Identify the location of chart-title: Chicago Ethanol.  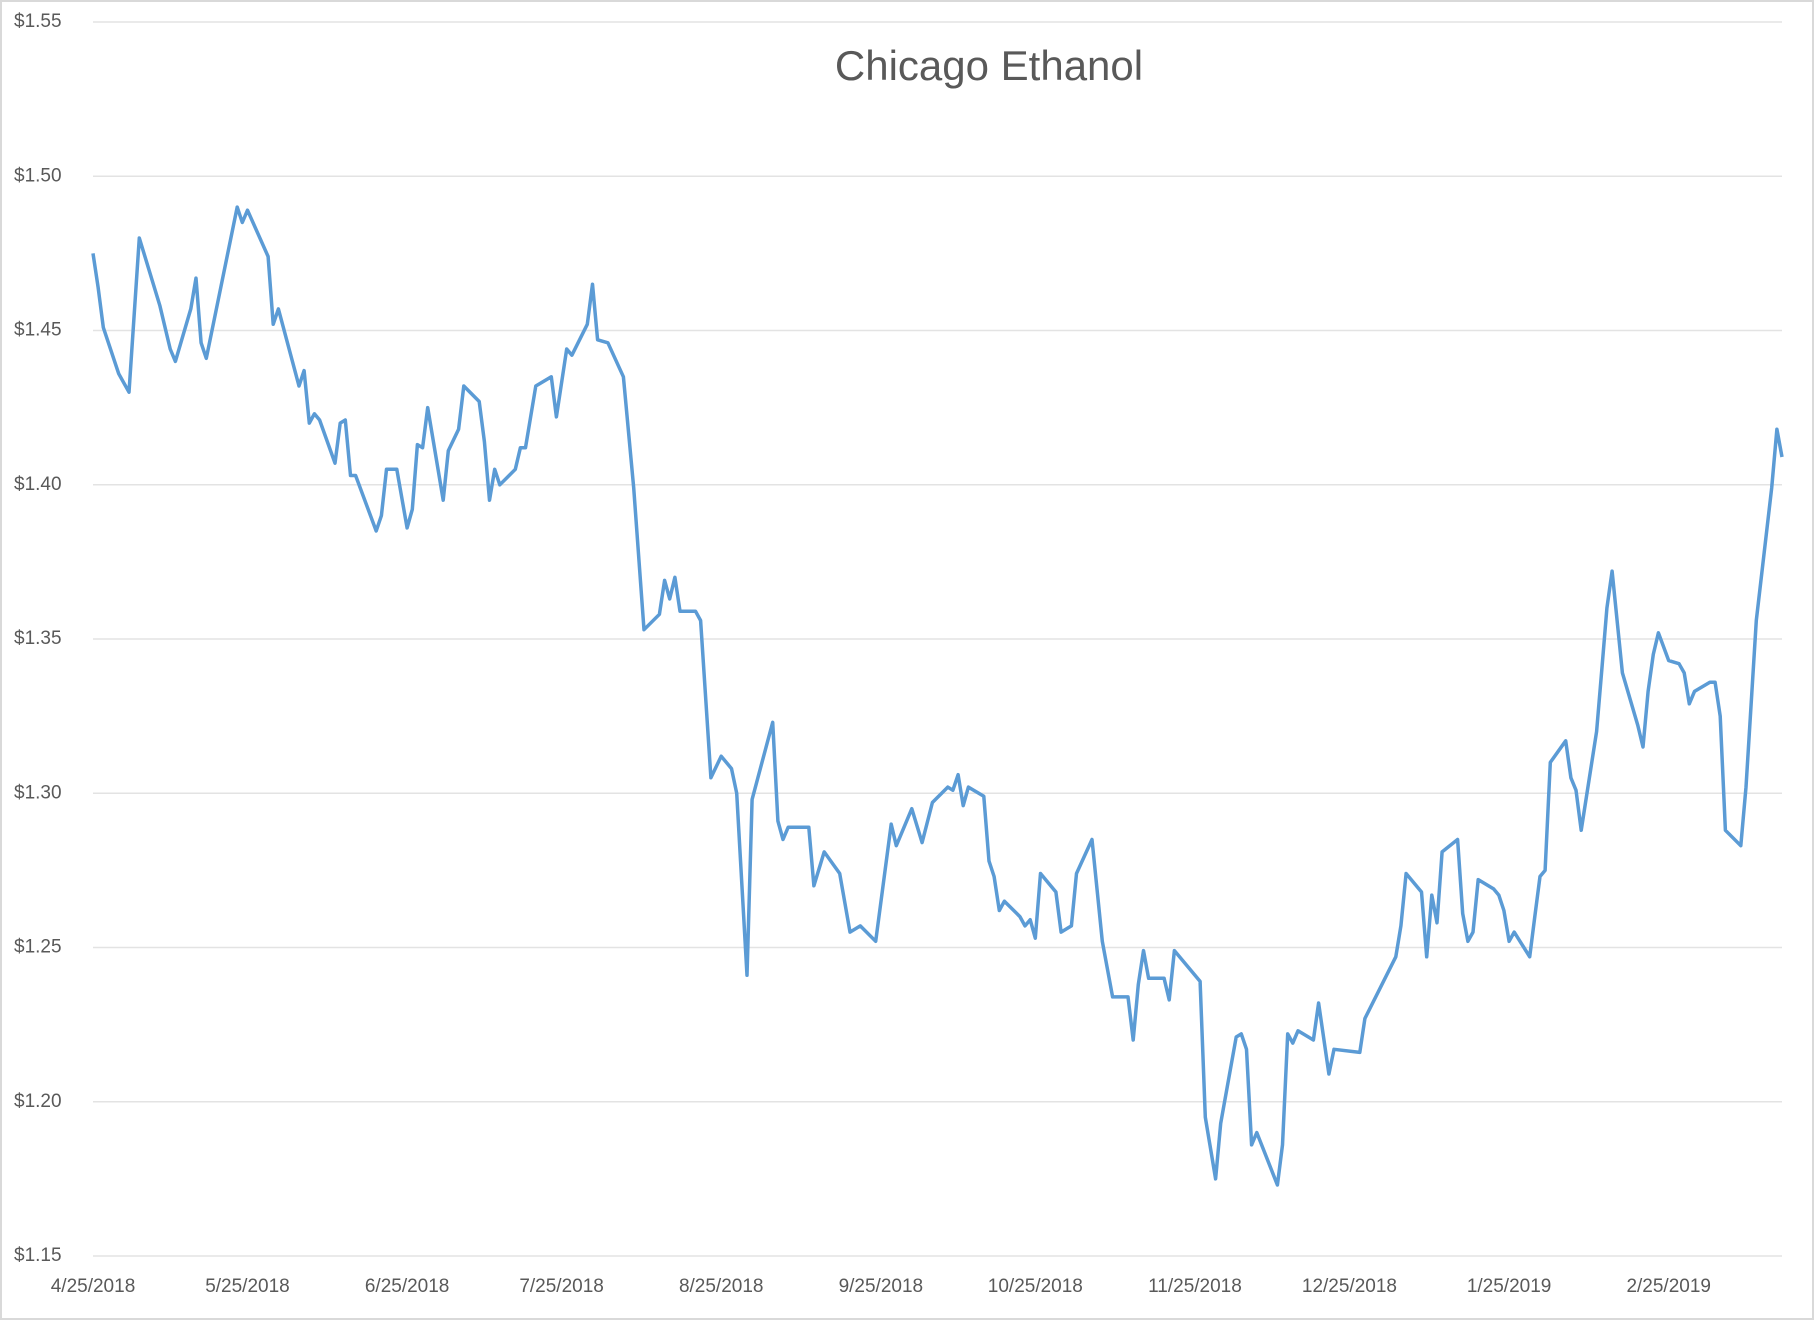
(989, 65).